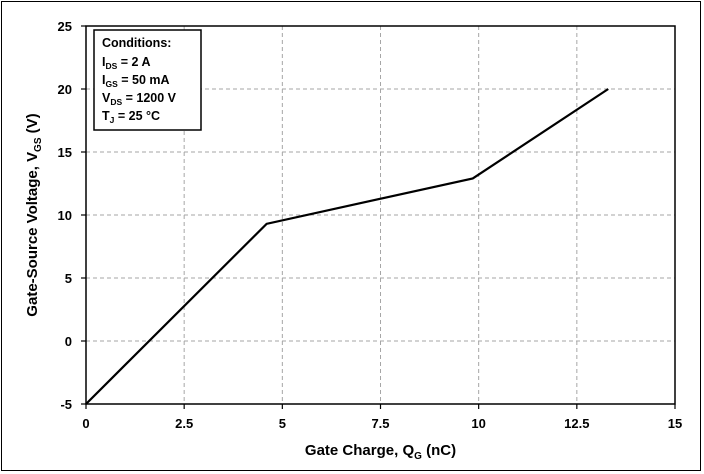  What do you see at coordinates (32, 234) in the screenshot?
I see `y-axis-label-main: Gate-Source Voltage, V` at bounding box center [32, 234].